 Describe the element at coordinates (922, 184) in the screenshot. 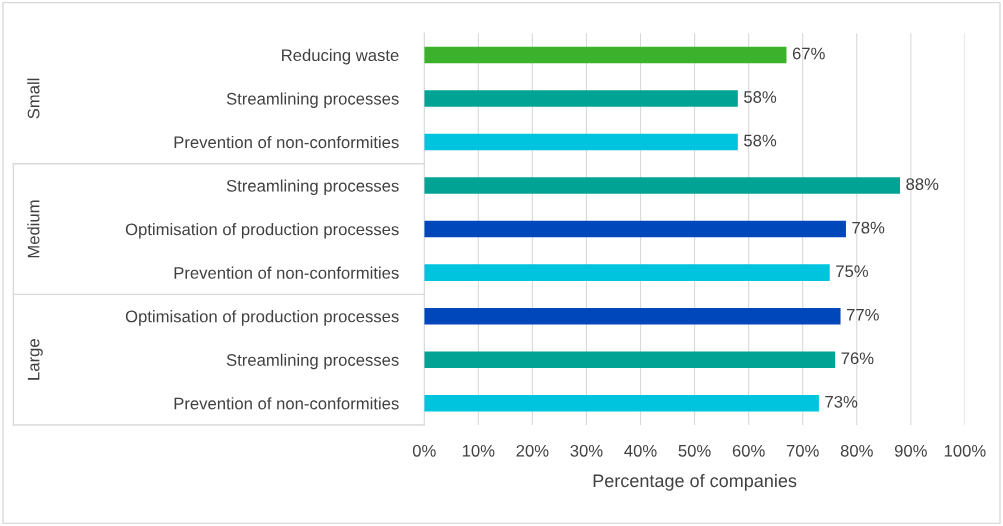

I see `data-label: 88%` at that location.